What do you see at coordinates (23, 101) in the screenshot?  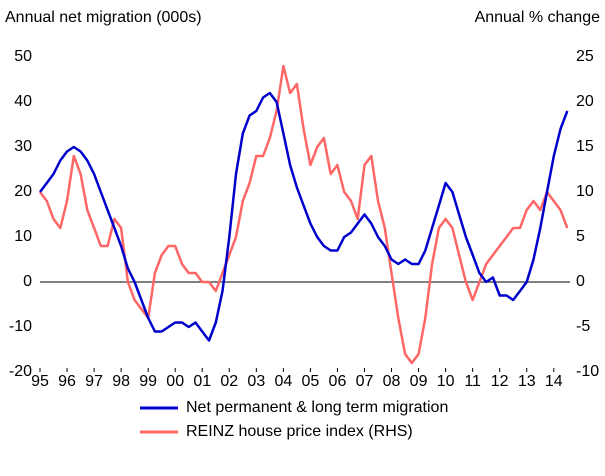 I see `y-tick-label: 40` at bounding box center [23, 101].